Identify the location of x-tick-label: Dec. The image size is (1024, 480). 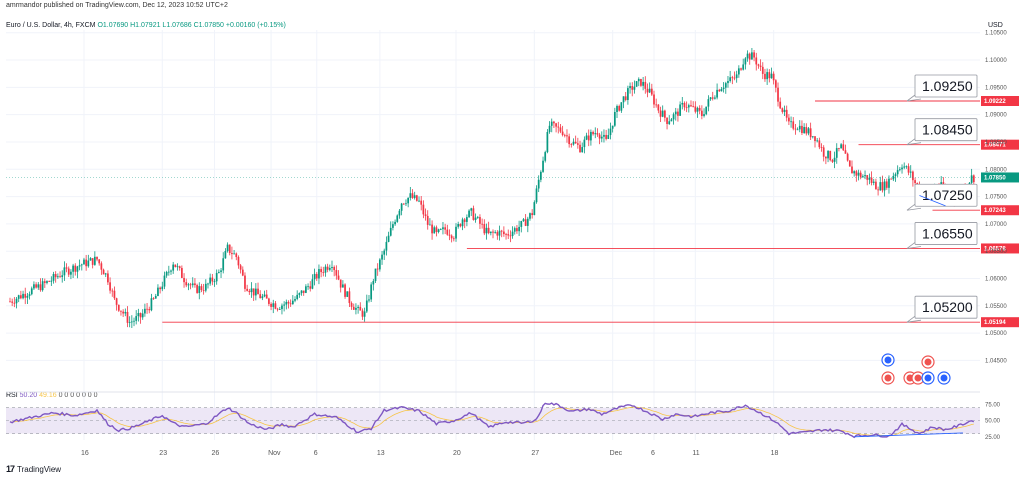
(616, 453).